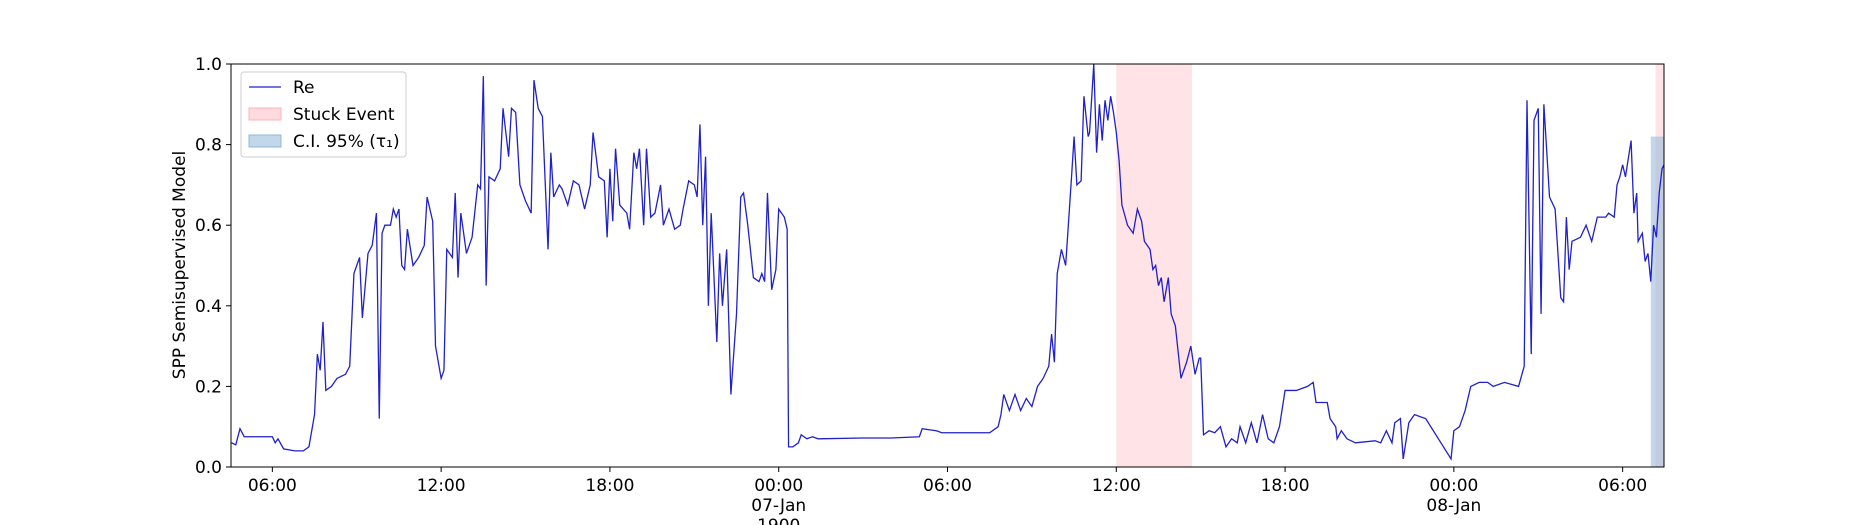  I want to click on y-tick-label: 0.4, so click(208, 307).